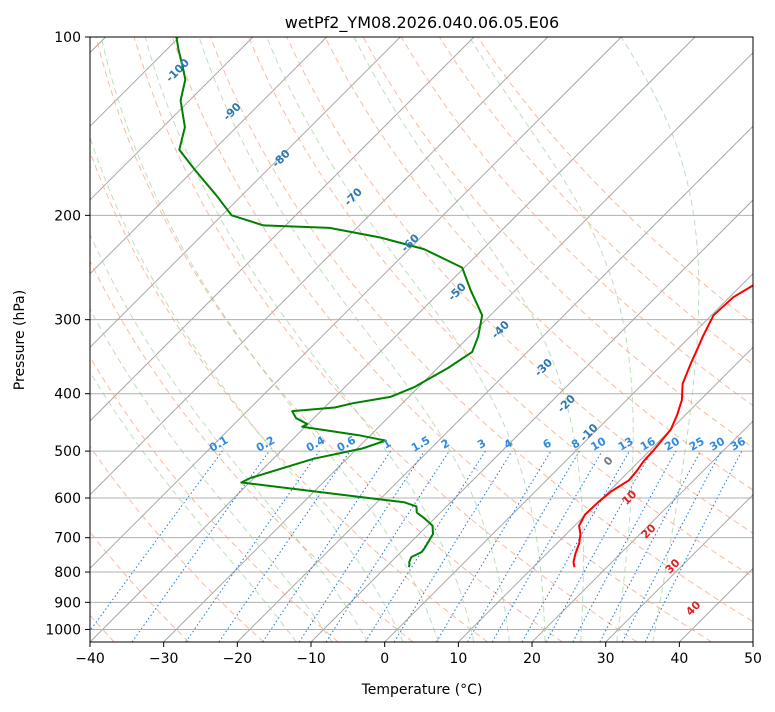  Describe the element at coordinates (384, 659) in the screenshot. I see `x-tick-label: 0` at that location.